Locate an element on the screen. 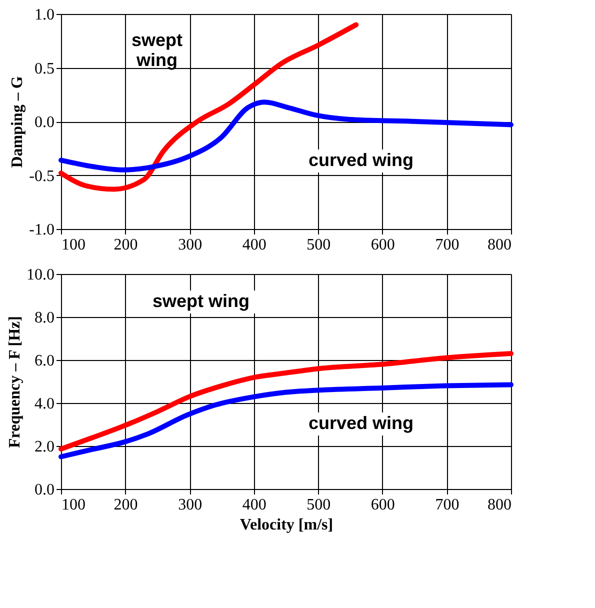 The image size is (595, 608). y-tick-label: 1.0 is located at coordinates (44, 15).